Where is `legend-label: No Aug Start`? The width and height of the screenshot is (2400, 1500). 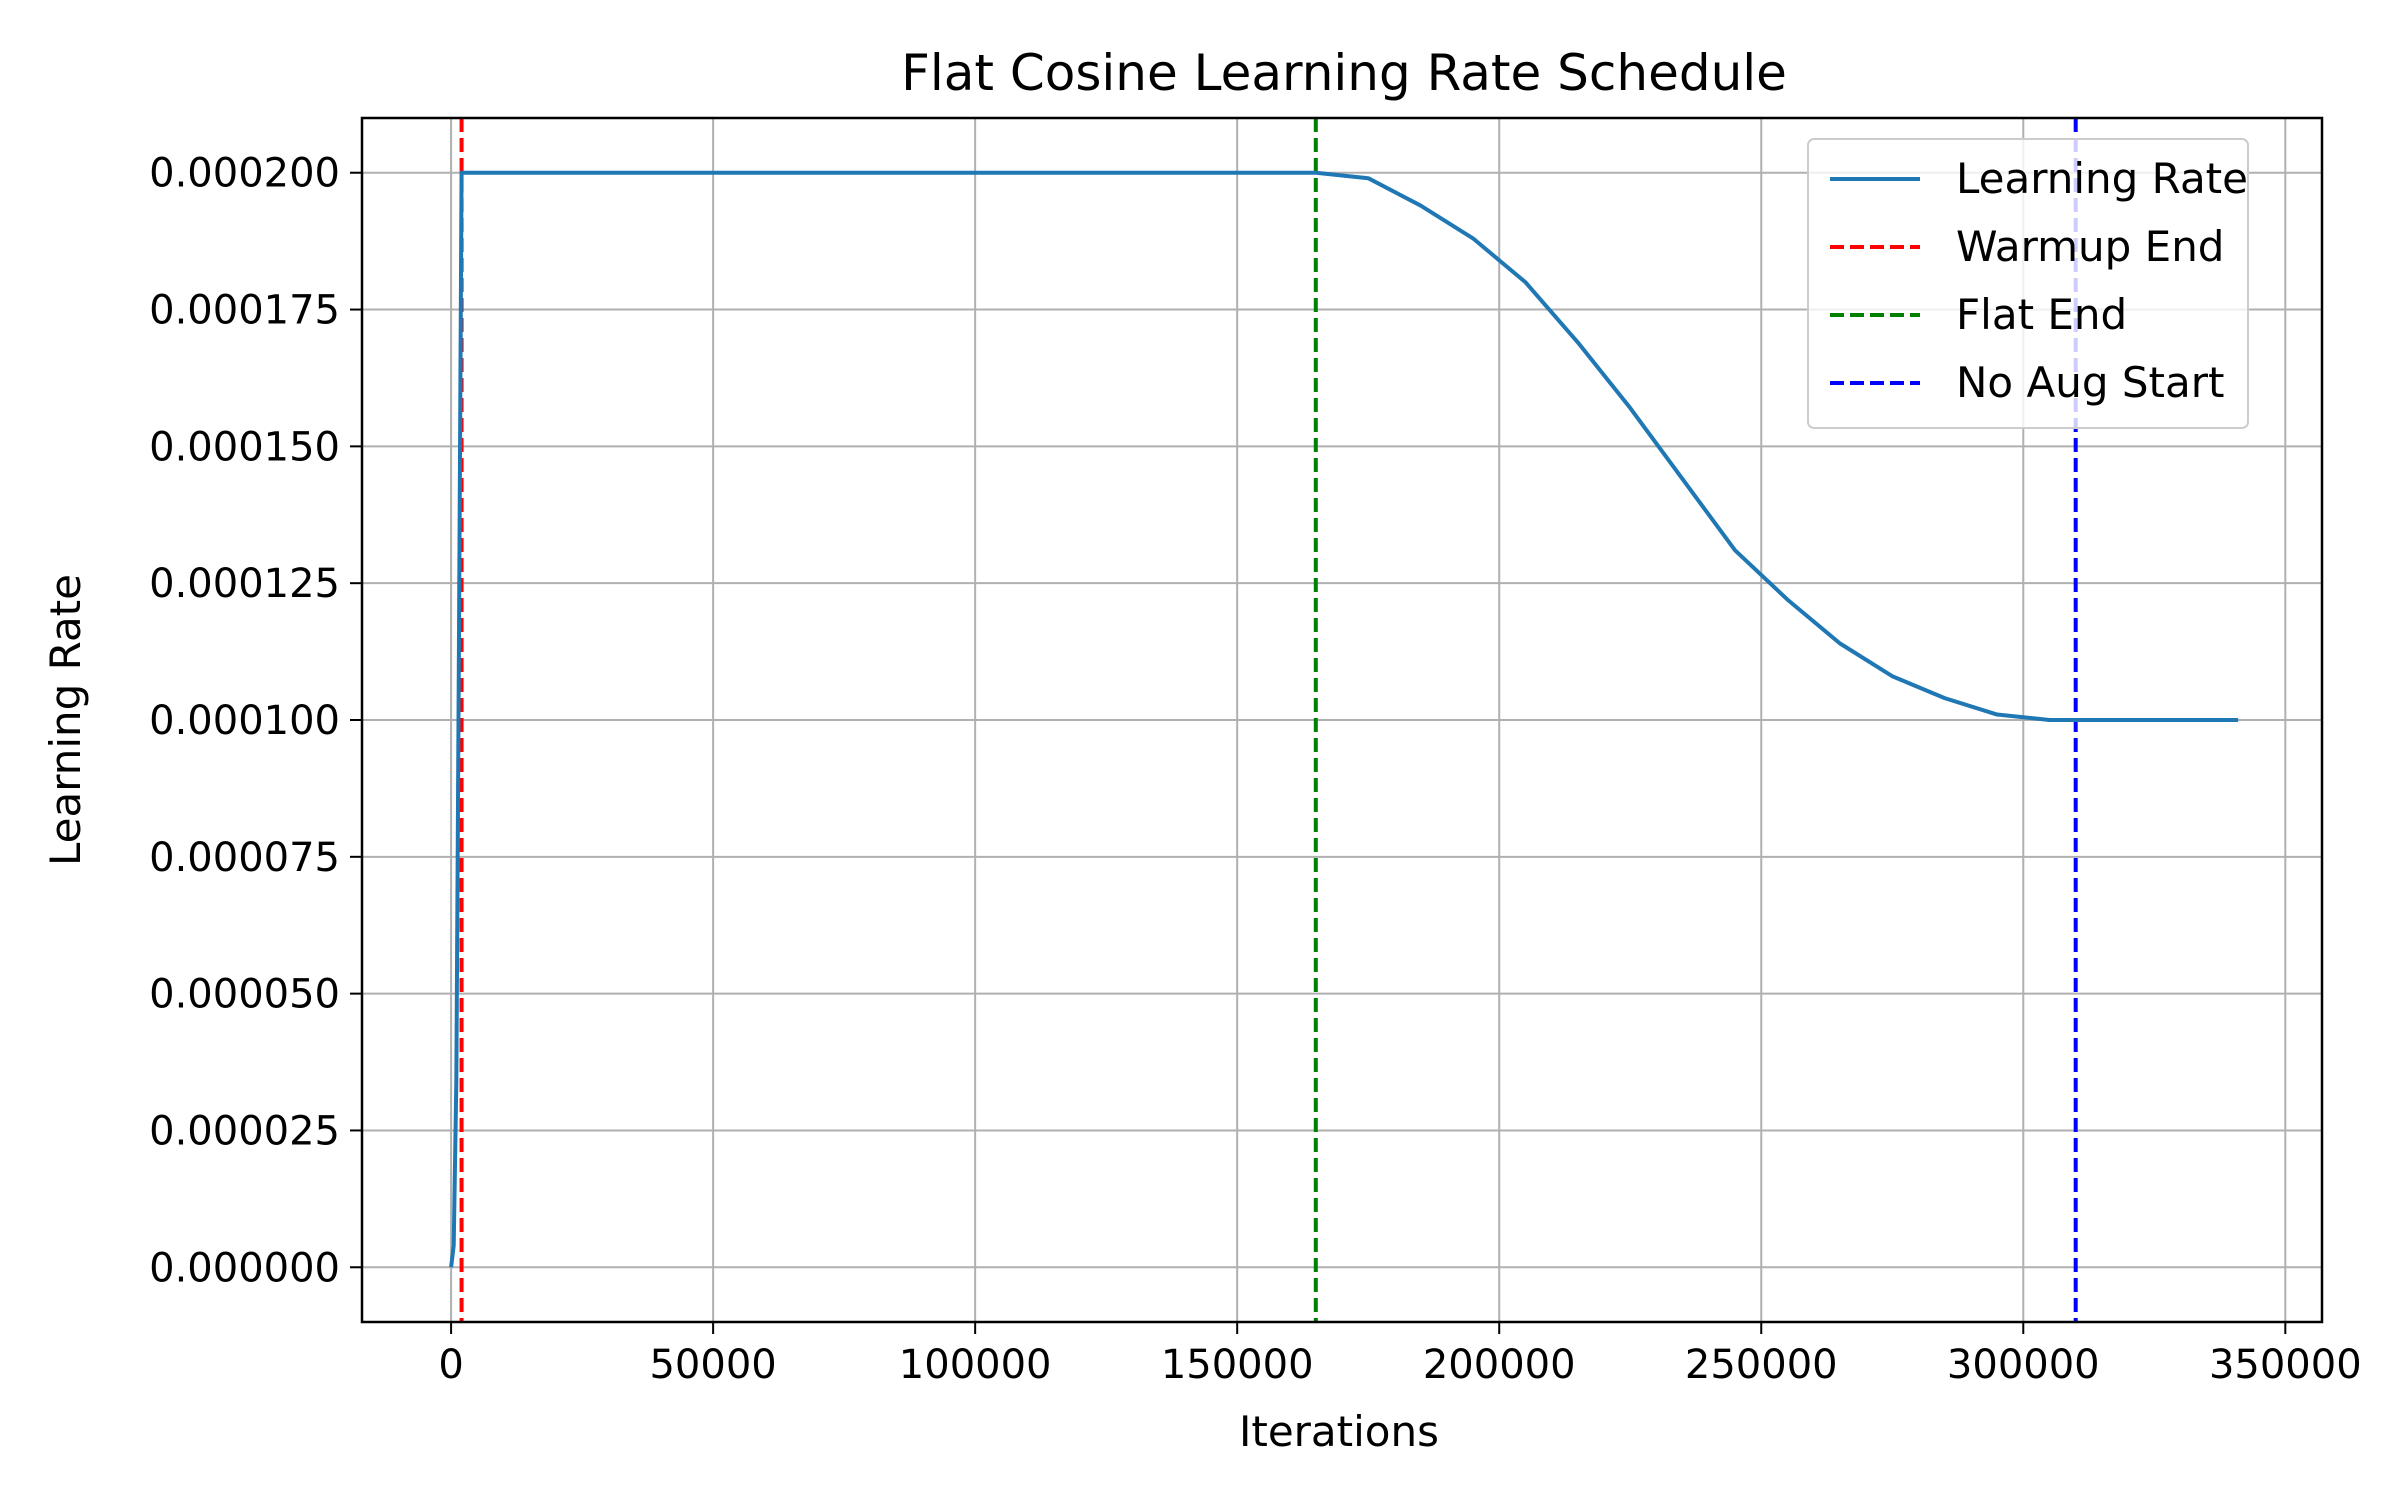 legend-label: No Aug Start is located at coordinates (2090, 382).